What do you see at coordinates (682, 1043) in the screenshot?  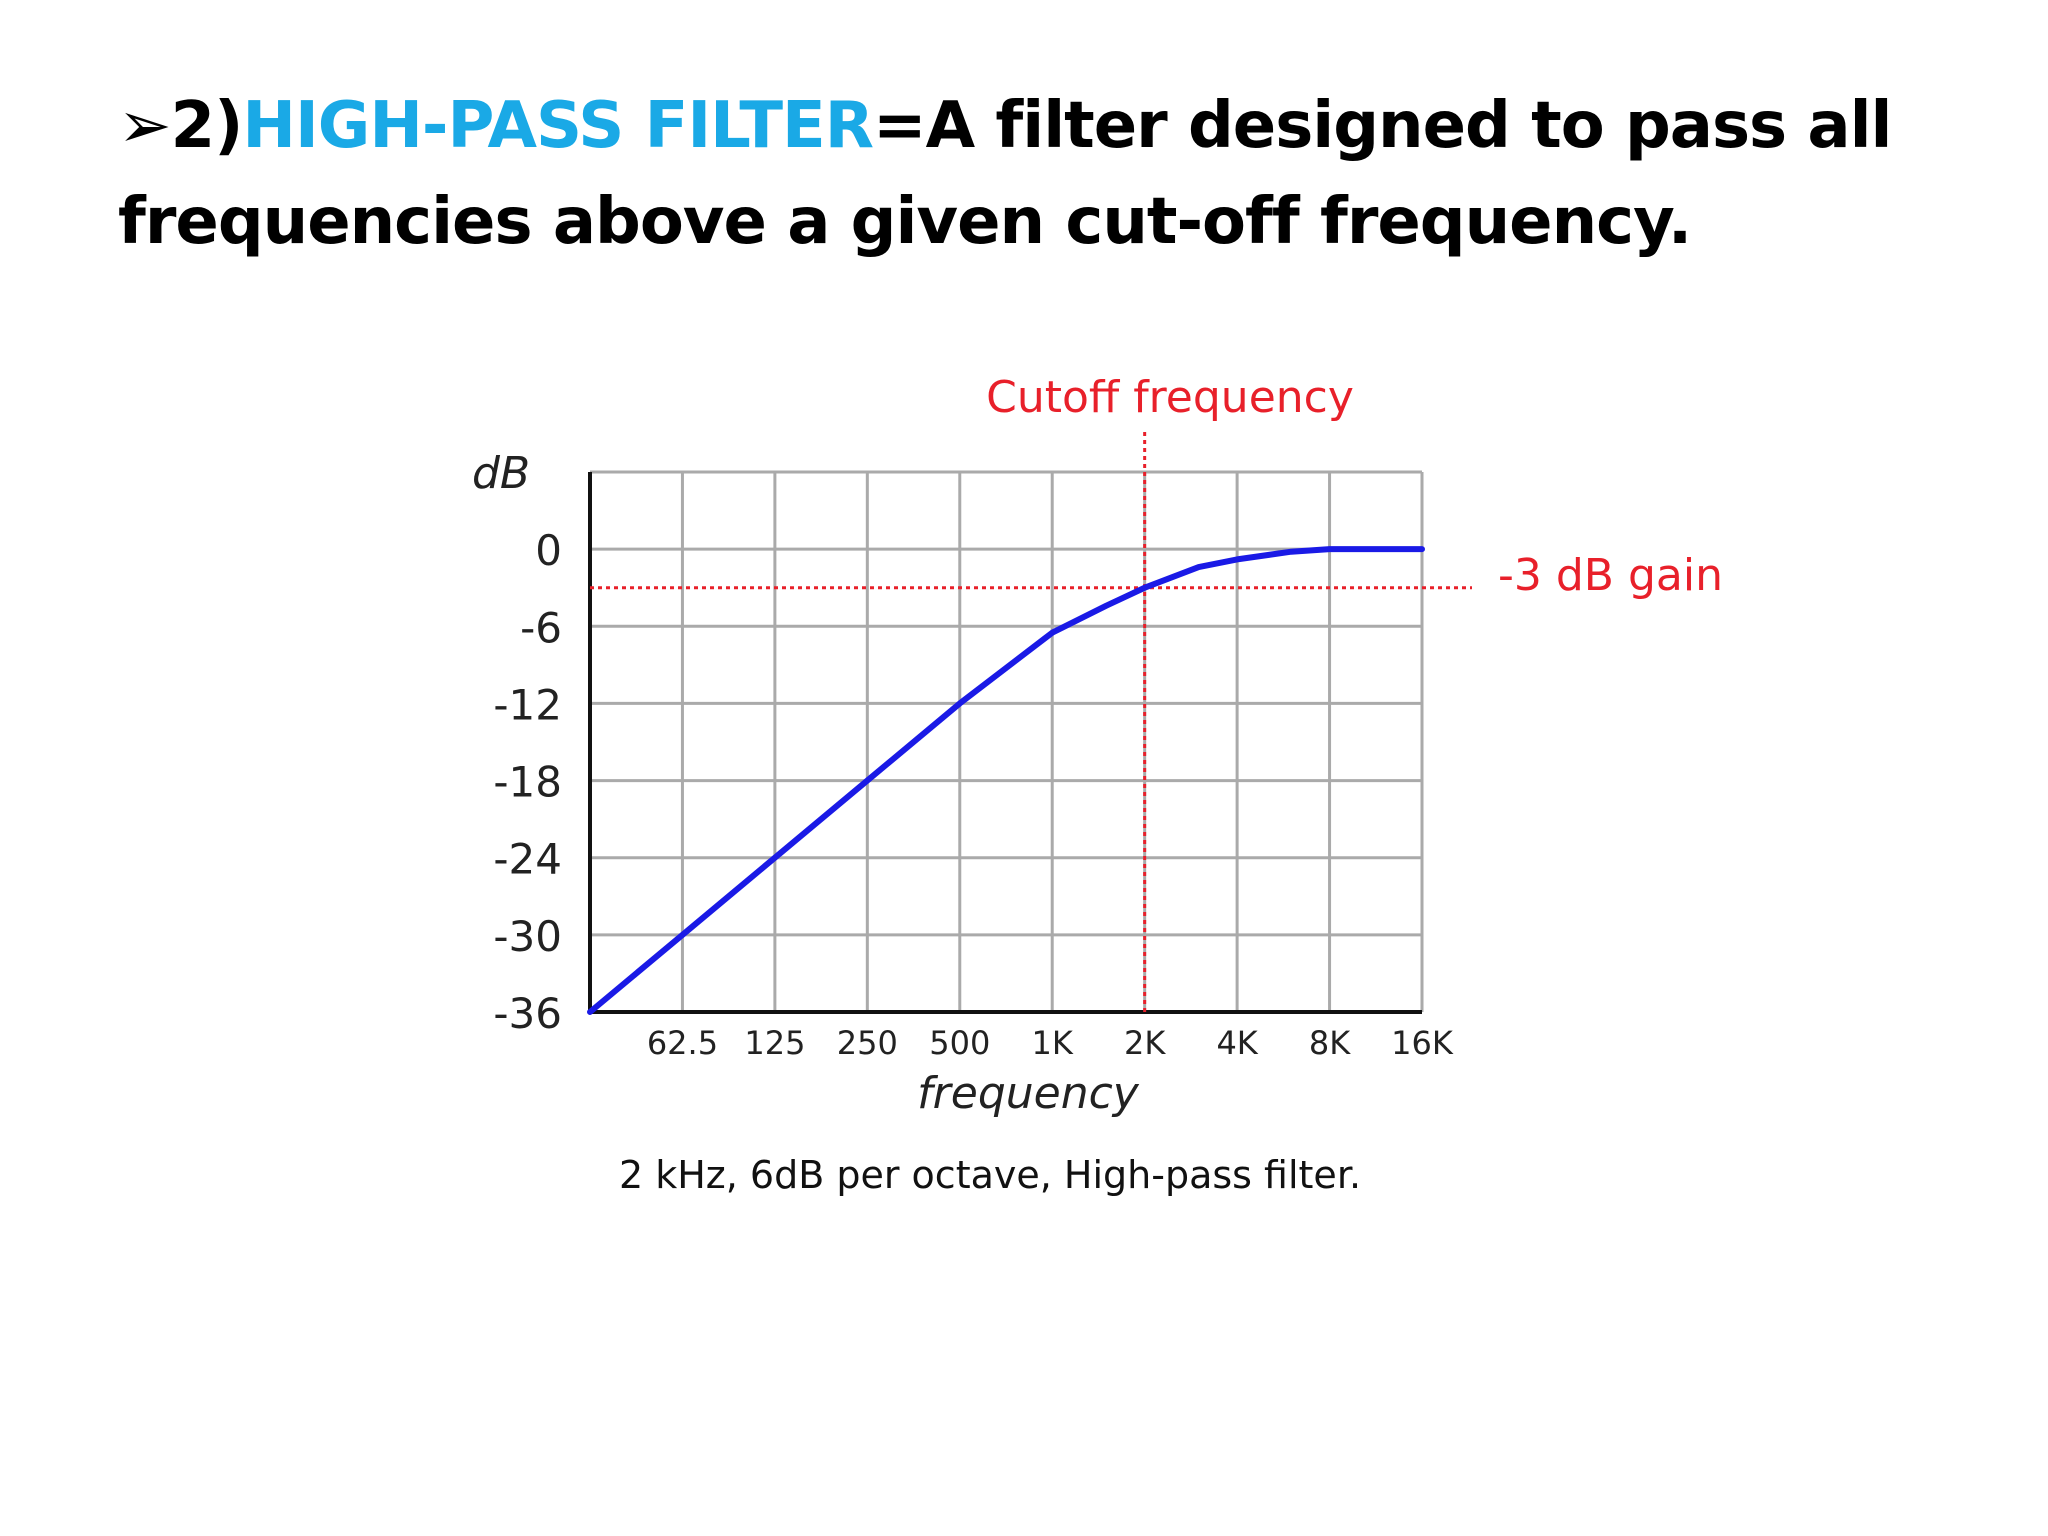 I see `x-tick-label: 62.5` at bounding box center [682, 1043].